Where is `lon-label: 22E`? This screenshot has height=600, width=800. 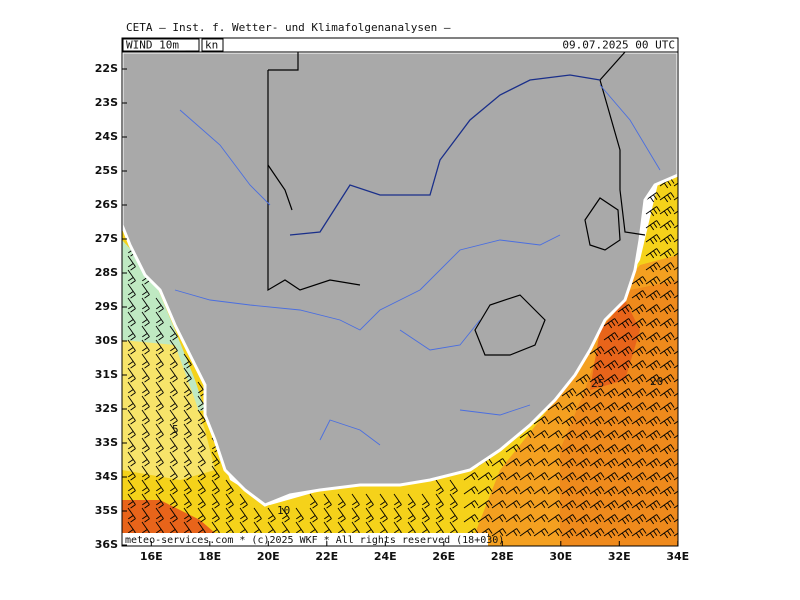 lon-label: 22E is located at coordinates (326, 556).